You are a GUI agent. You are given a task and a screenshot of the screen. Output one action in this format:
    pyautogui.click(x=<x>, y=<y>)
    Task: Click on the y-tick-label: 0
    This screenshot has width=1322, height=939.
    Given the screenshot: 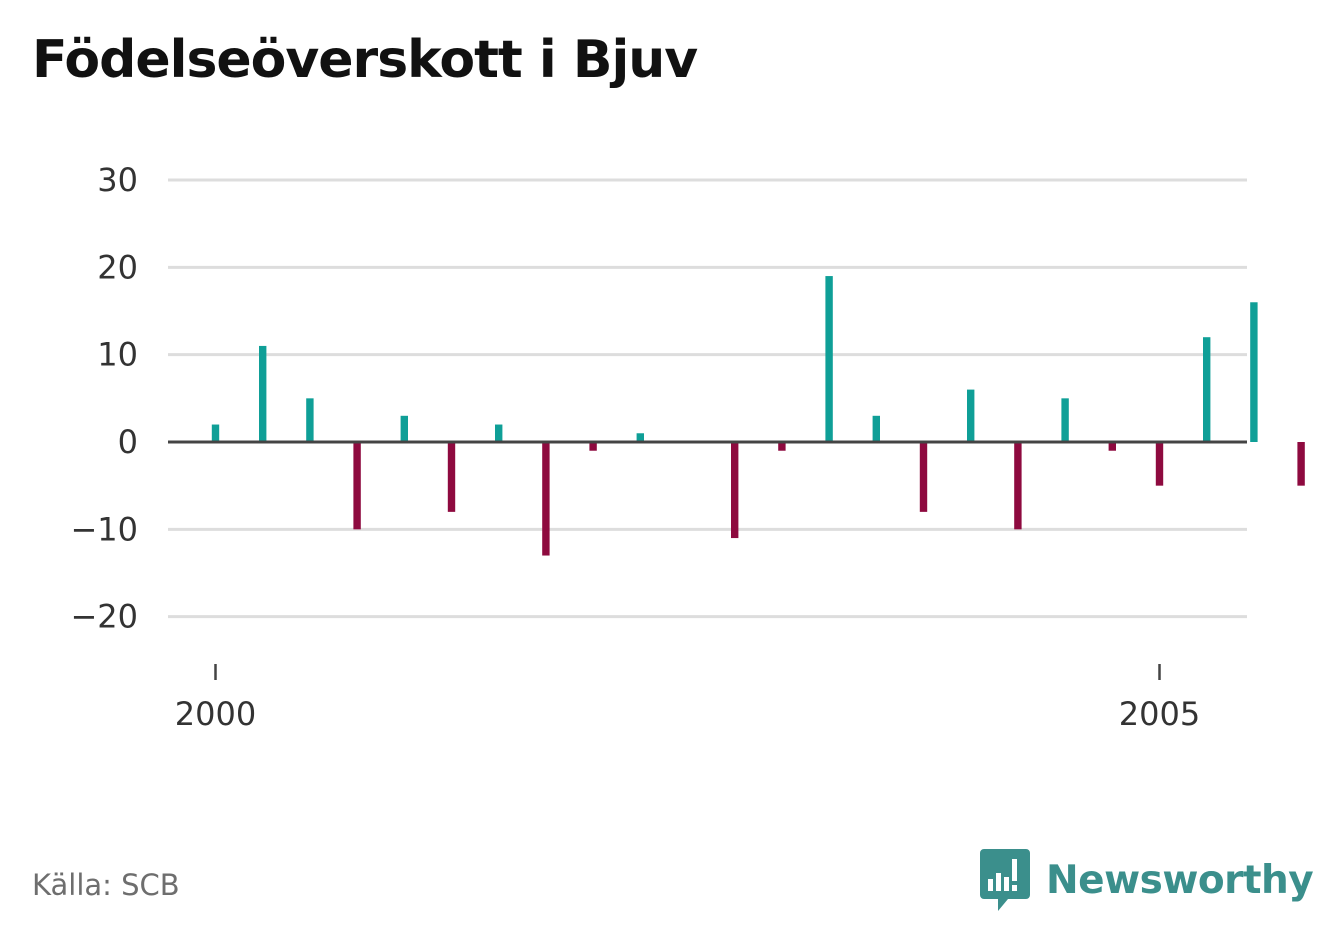 What is the action you would take?
    pyautogui.click(x=128, y=442)
    